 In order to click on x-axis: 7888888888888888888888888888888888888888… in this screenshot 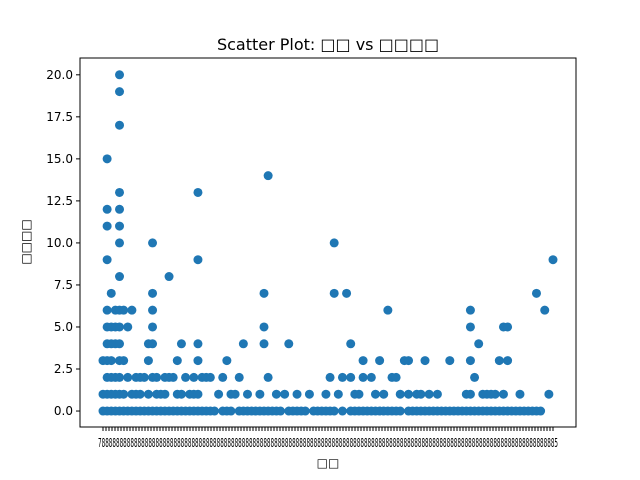, I will do `click(328, 438)`.